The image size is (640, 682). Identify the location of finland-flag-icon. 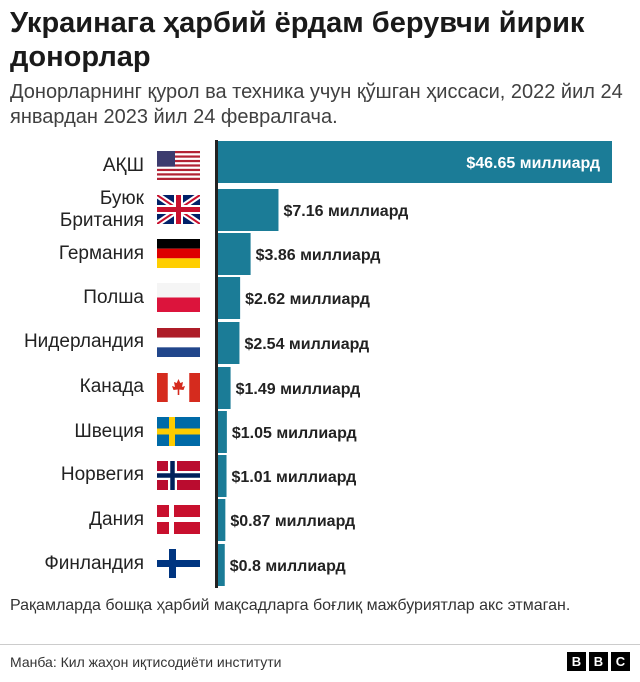
(178, 563).